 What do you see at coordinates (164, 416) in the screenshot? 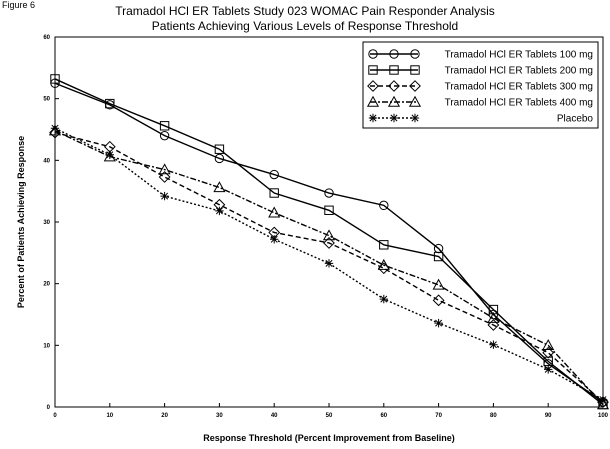
I see `x-tick-label: 20` at bounding box center [164, 416].